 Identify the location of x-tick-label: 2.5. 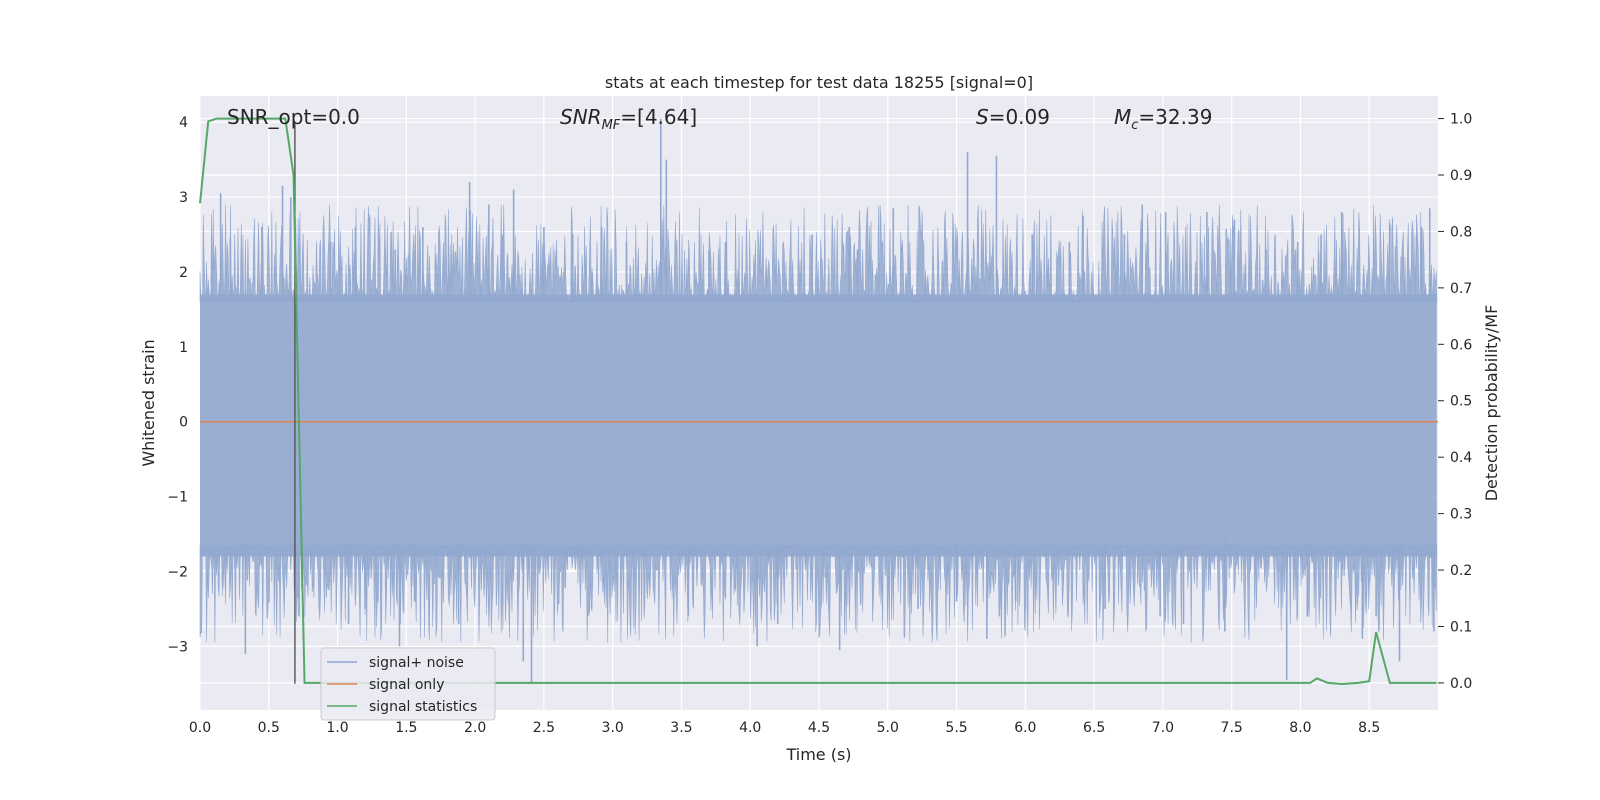
(544, 728).